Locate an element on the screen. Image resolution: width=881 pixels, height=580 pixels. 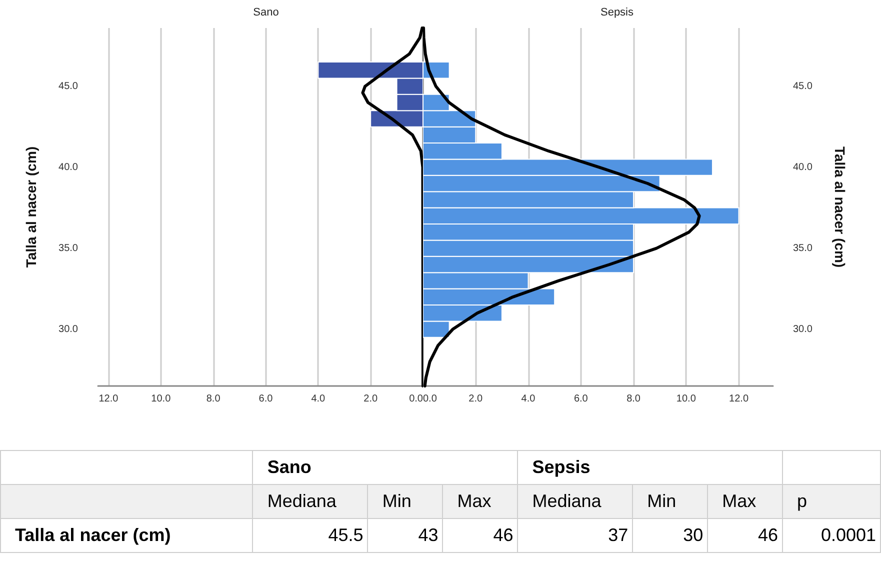
text: 37 is located at coordinates (575, 535).